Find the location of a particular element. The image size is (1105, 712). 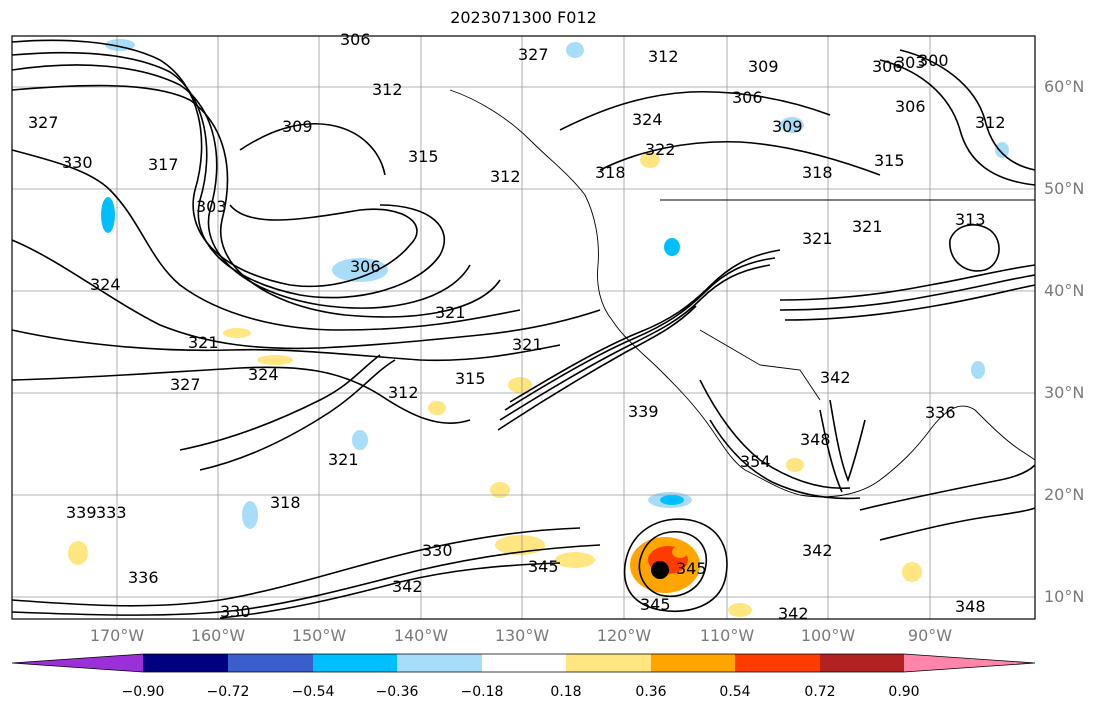

lon-label: 100°W is located at coordinates (828, 635).